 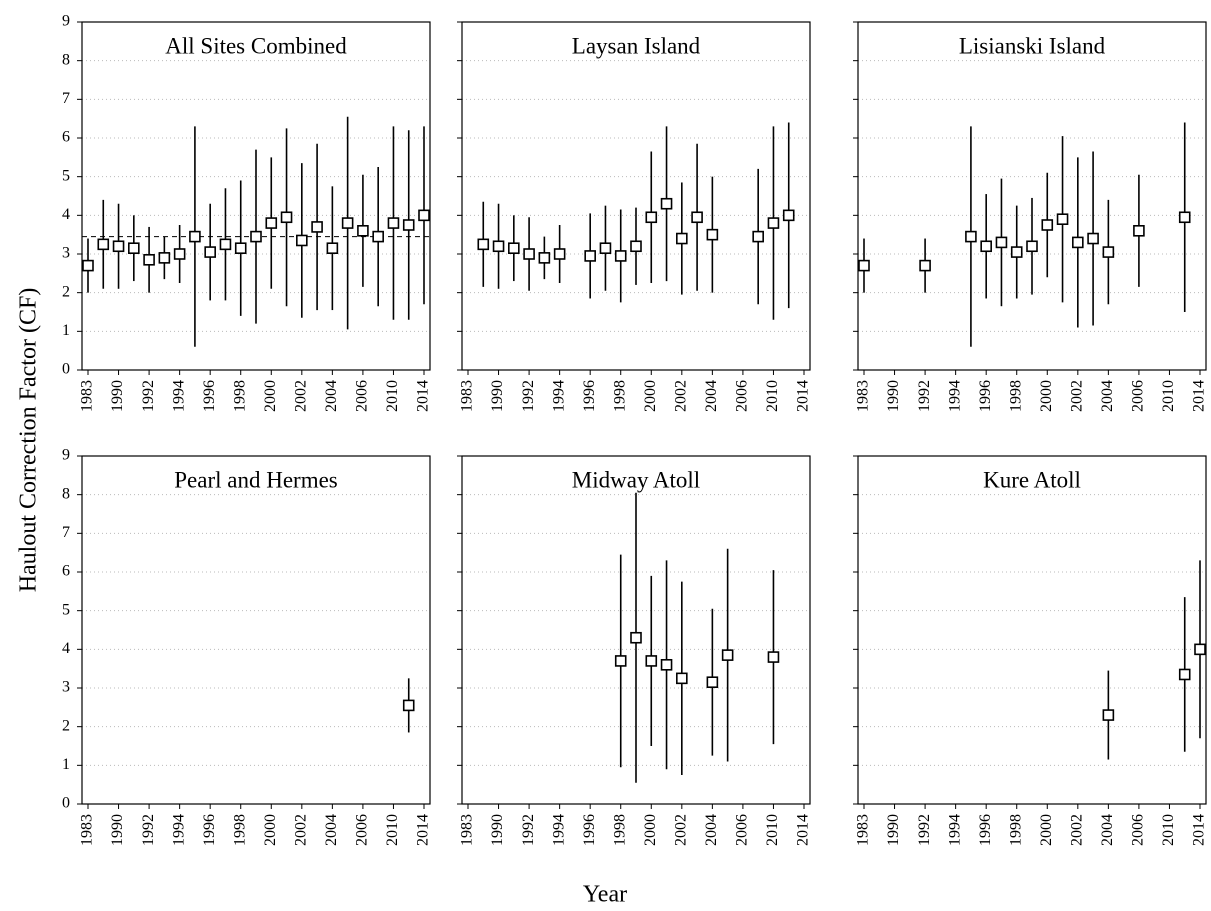 I want to click on y-tick-label: 1, so click(x=66, y=764).